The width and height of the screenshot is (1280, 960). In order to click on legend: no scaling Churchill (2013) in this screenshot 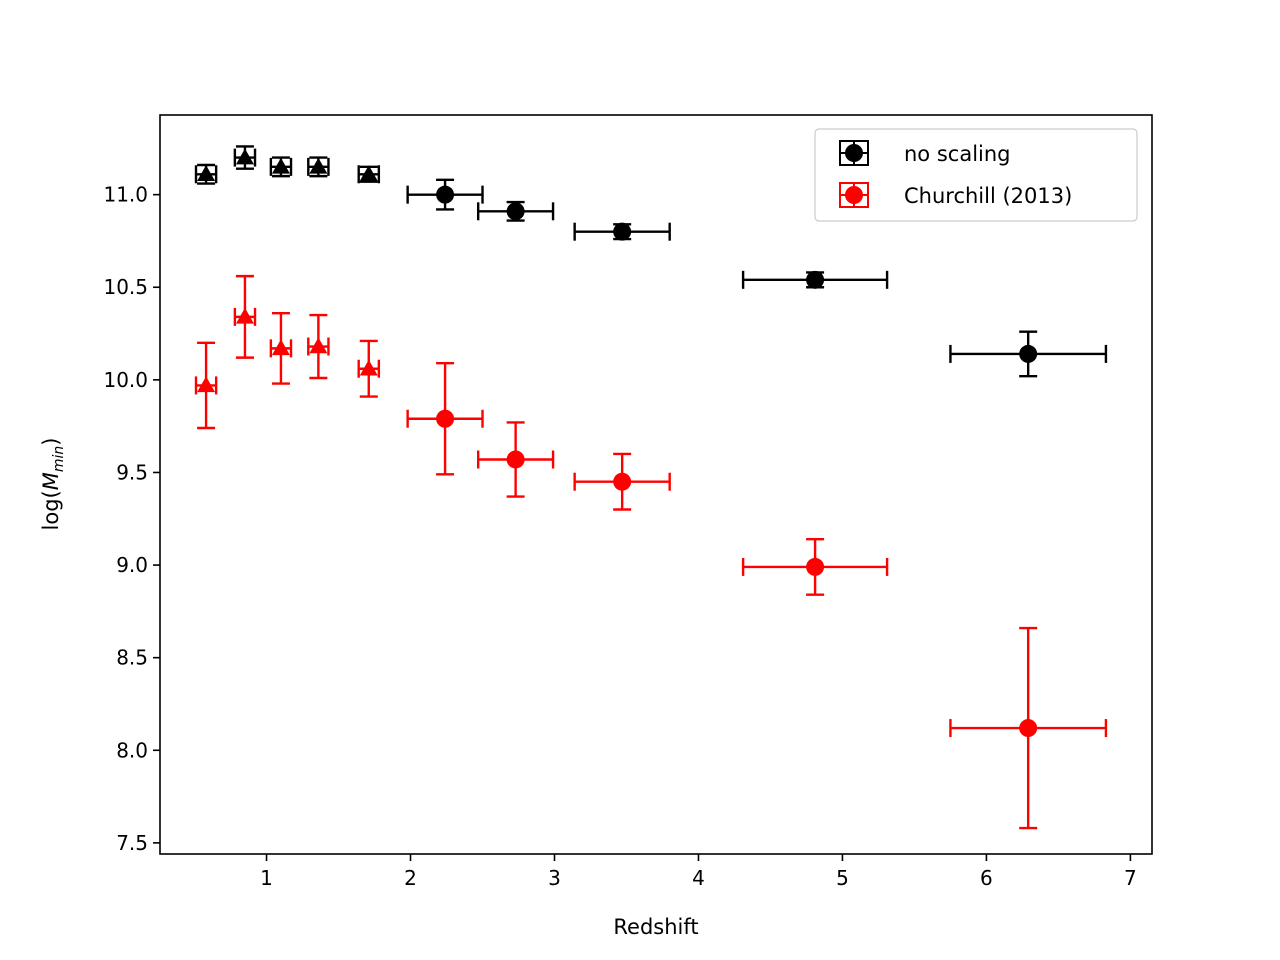, I will do `click(976, 175)`.